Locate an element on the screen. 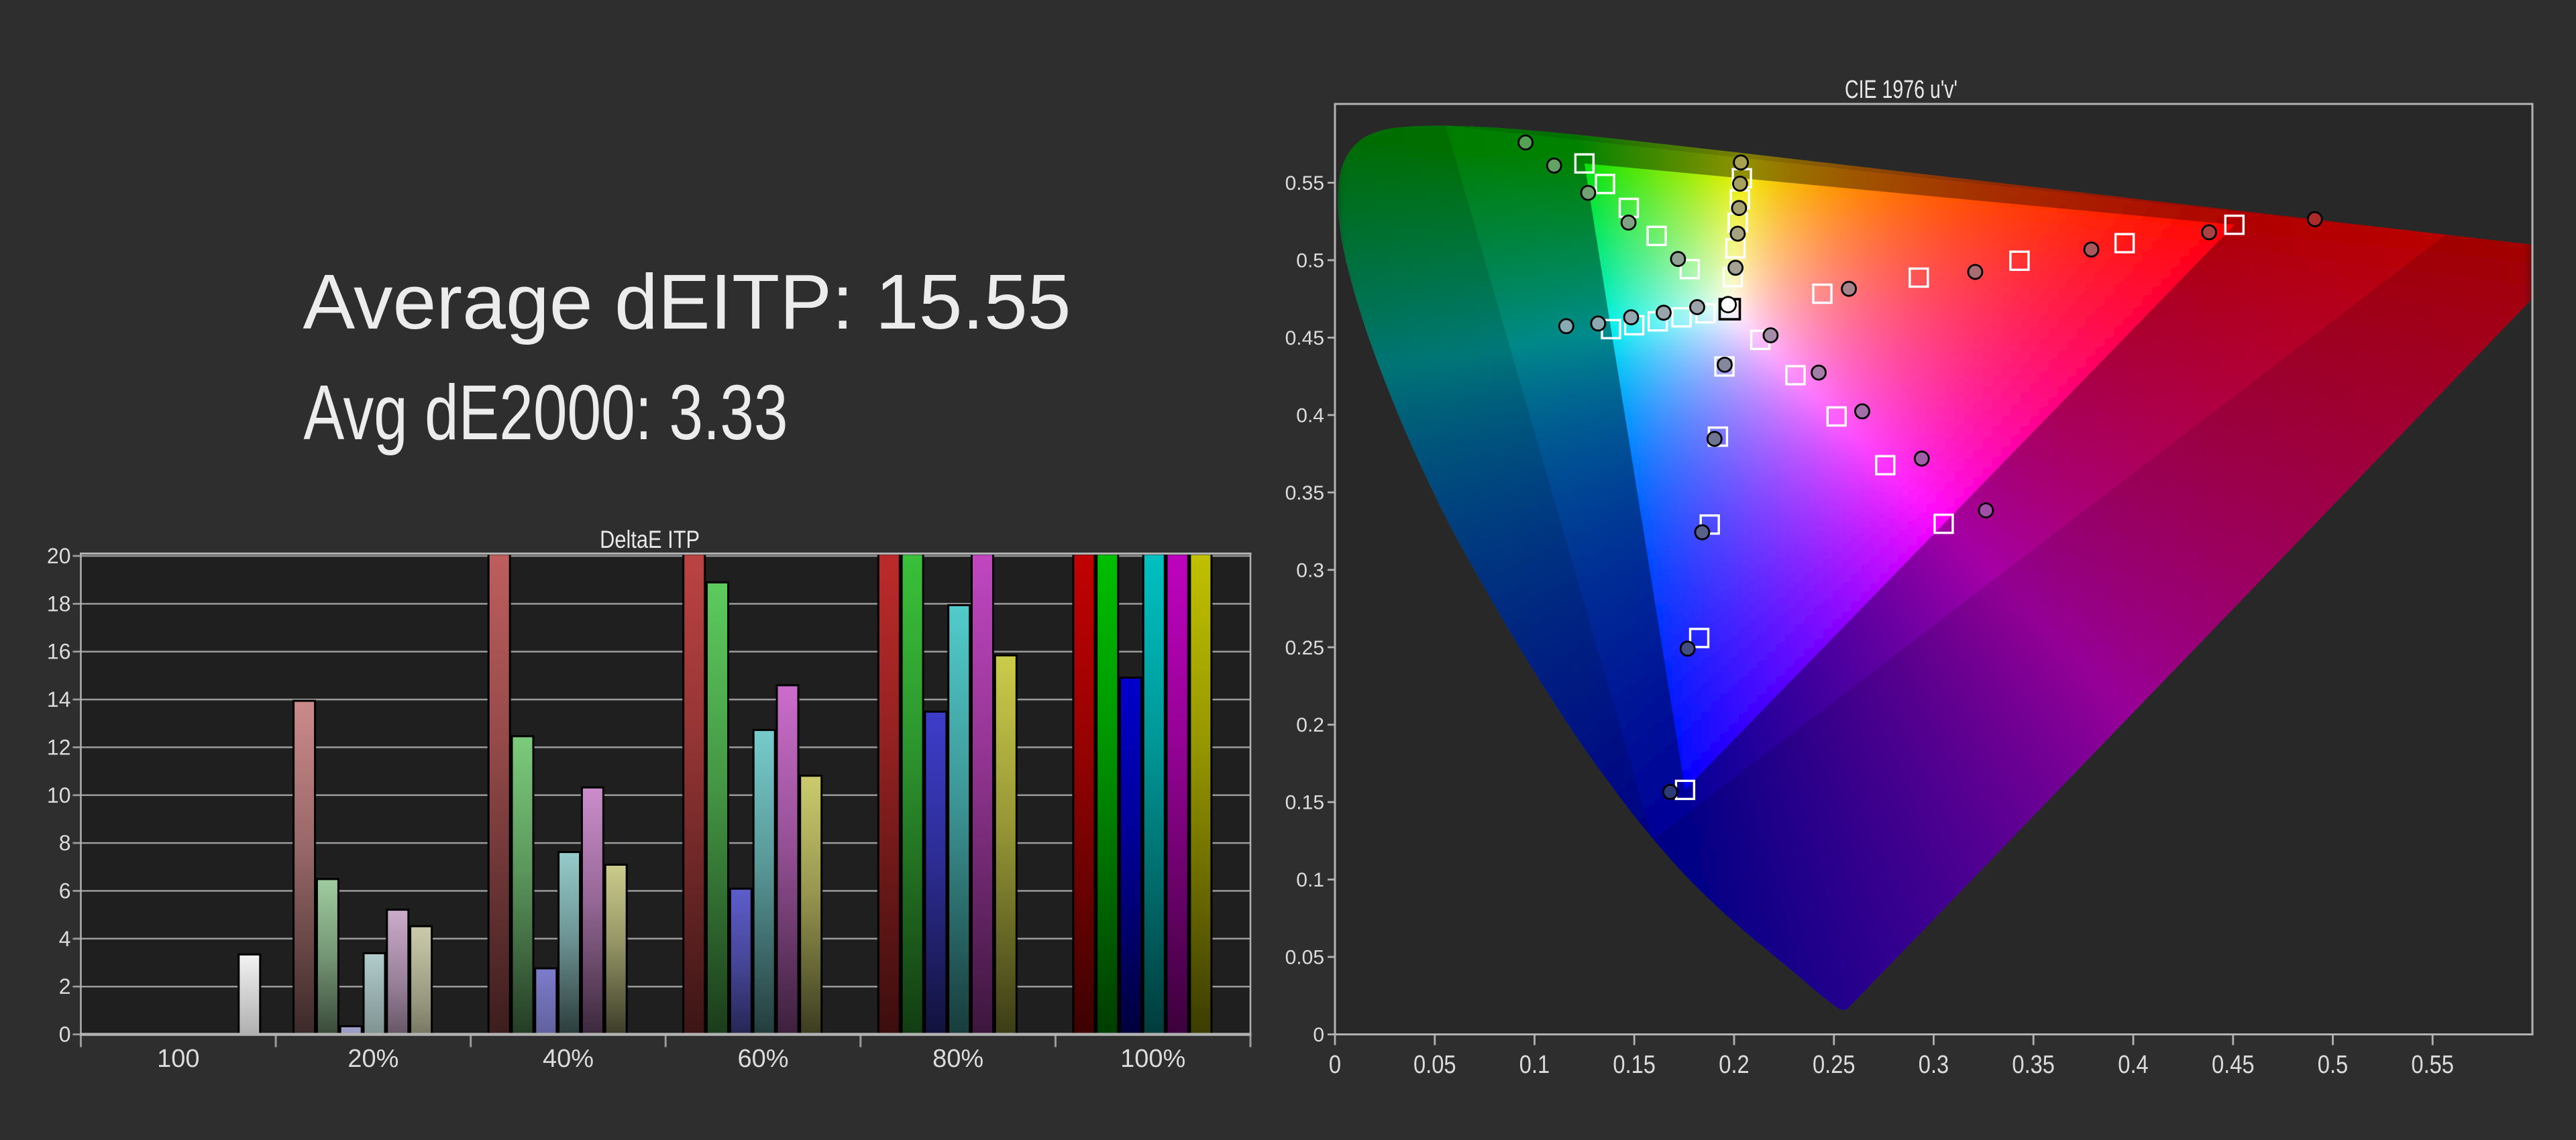 The height and width of the screenshot is (1140, 2576). svg-text: 20 is located at coordinates (59, 556).